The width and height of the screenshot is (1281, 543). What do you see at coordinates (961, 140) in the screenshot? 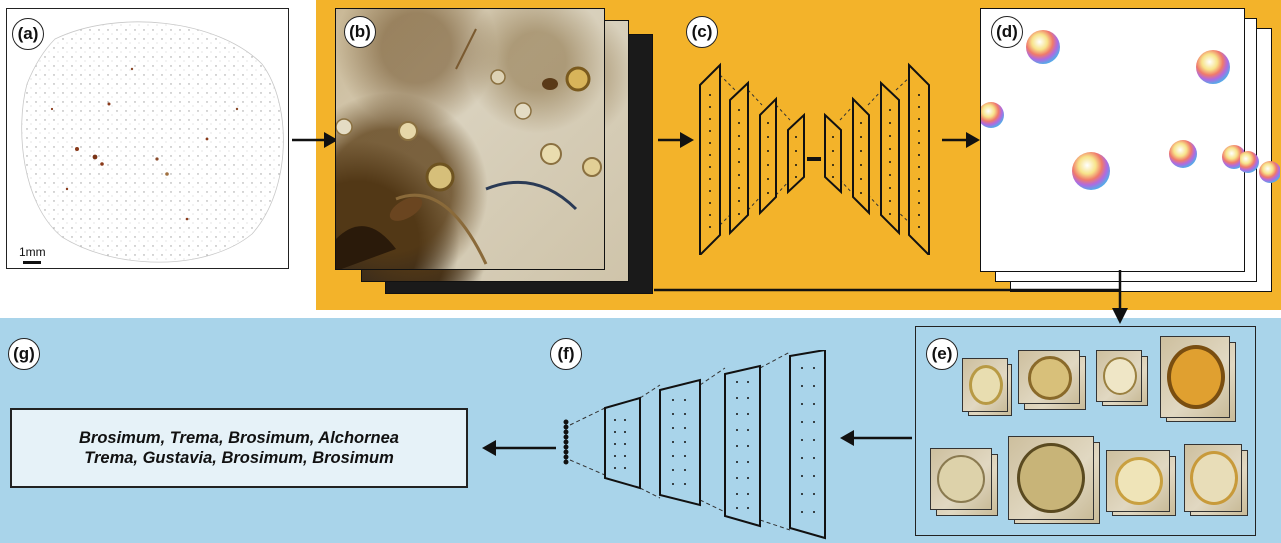
I see `arrow-c-to-d` at bounding box center [961, 140].